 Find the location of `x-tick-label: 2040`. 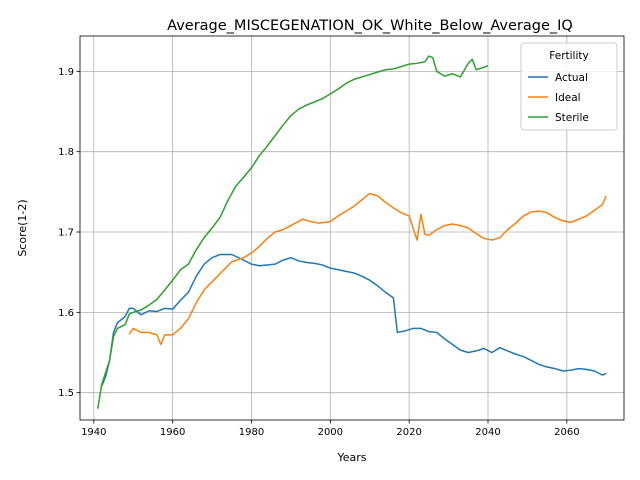

x-tick-label: 2040 is located at coordinates (487, 432).